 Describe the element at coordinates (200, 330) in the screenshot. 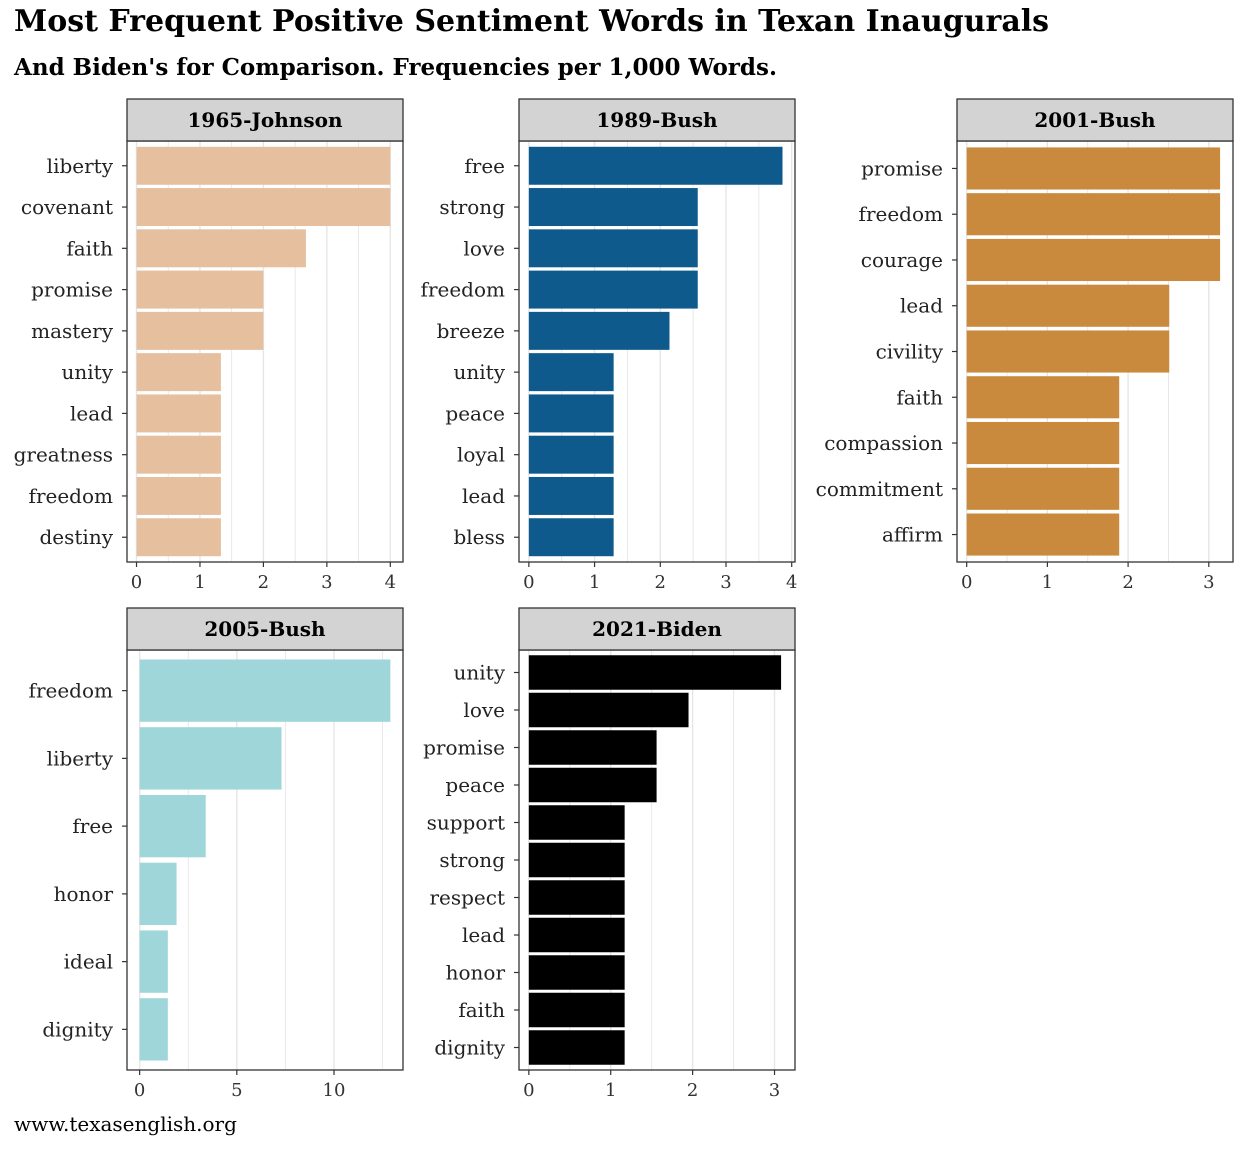

I see `bar-mastery` at that location.